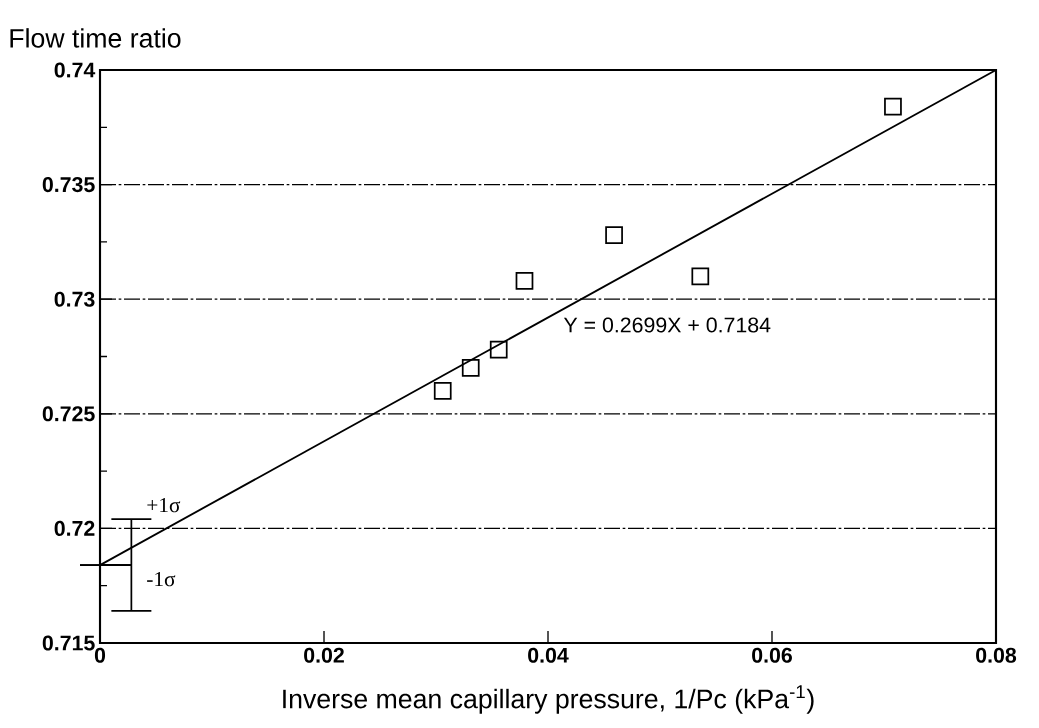 The image size is (1039, 728). Describe the element at coordinates (667, 325) in the screenshot. I see `annotation: Y = 0.2699X + 0.7184` at that location.